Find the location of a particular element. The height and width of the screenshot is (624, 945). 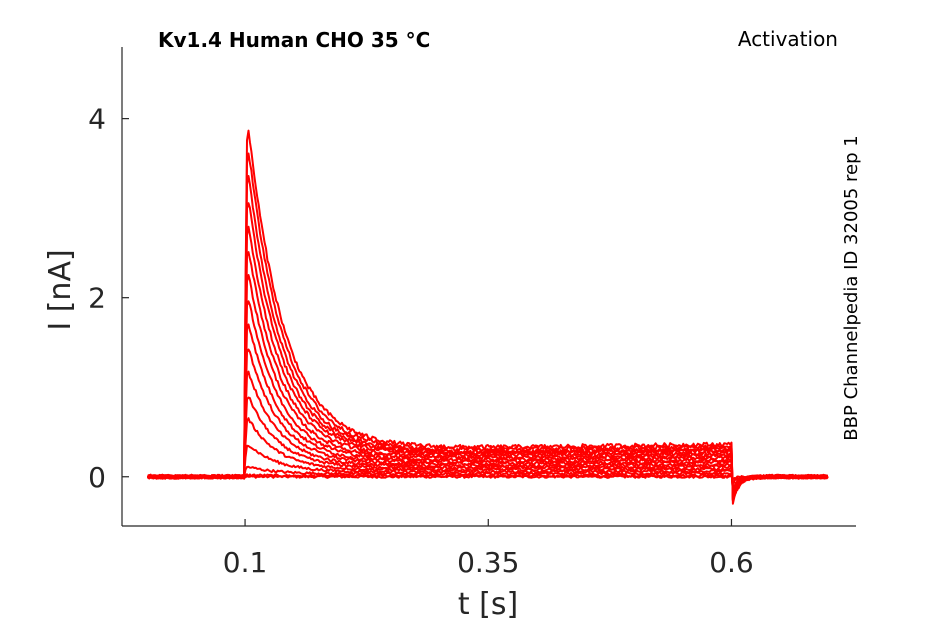

x-tick-label: 0.6 is located at coordinates (731, 562).